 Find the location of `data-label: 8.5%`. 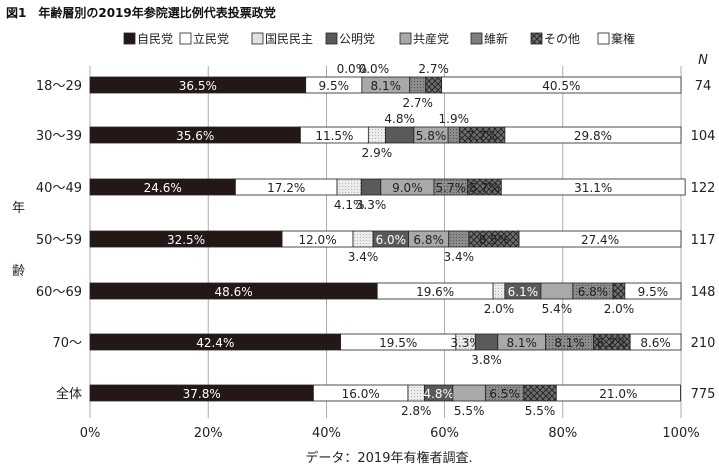

data-label: 8.5% is located at coordinates (494, 240).